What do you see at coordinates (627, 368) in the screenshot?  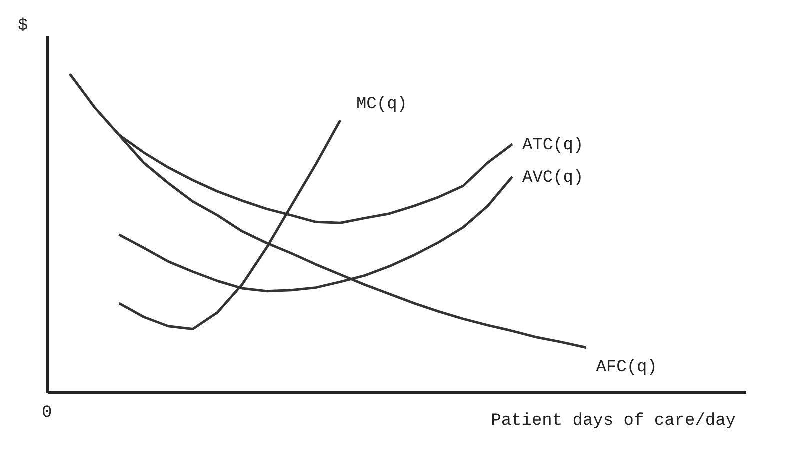 I see `series-label: AFC(q)` at bounding box center [627, 368].